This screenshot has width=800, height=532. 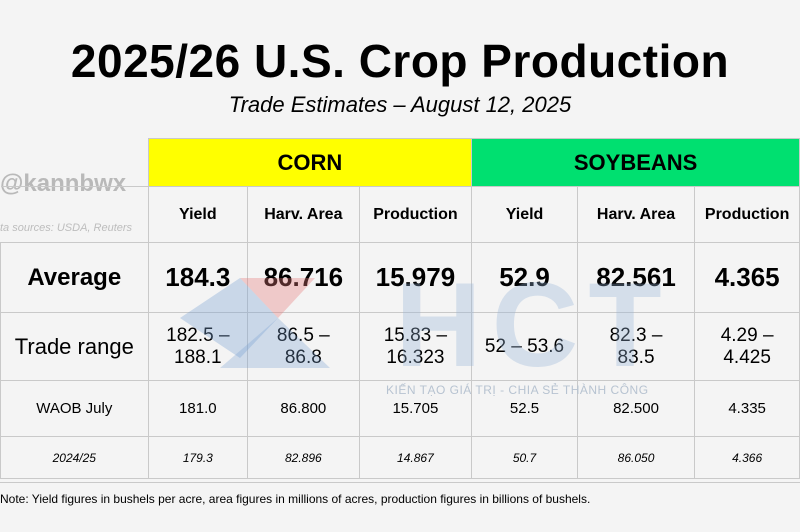 I want to click on row-label: WAOB July, so click(x=74, y=408).